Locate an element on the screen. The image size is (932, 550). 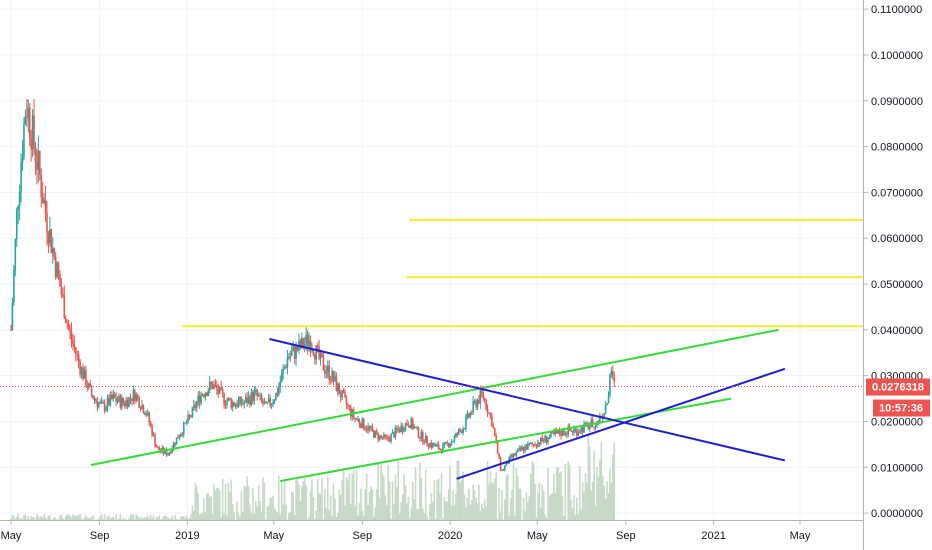
price-axis is located at coordinates (897, 275).